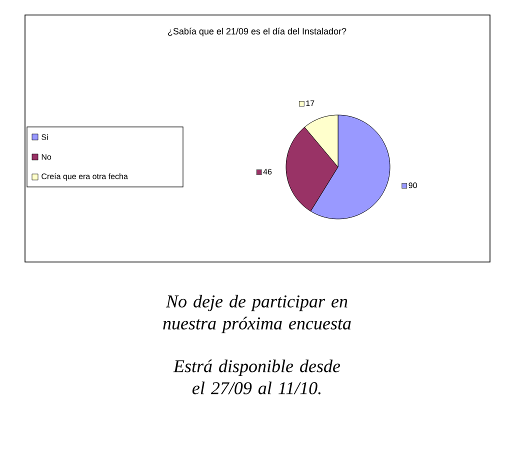 The image size is (530, 470). Describe the element at coordinates (85, 177) in the screenshot. I see `legend-label: Creía que era otra fecha` at that location.